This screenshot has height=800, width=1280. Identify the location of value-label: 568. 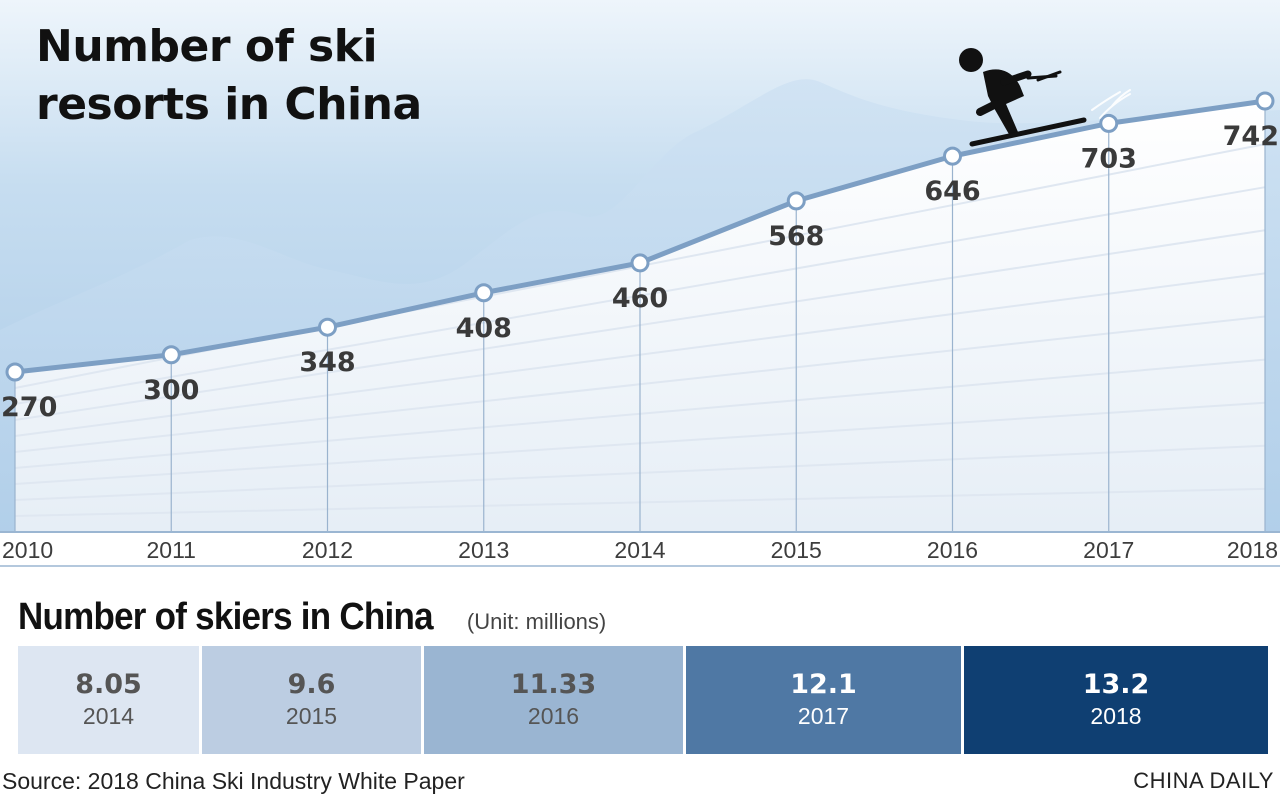
(796, 236).